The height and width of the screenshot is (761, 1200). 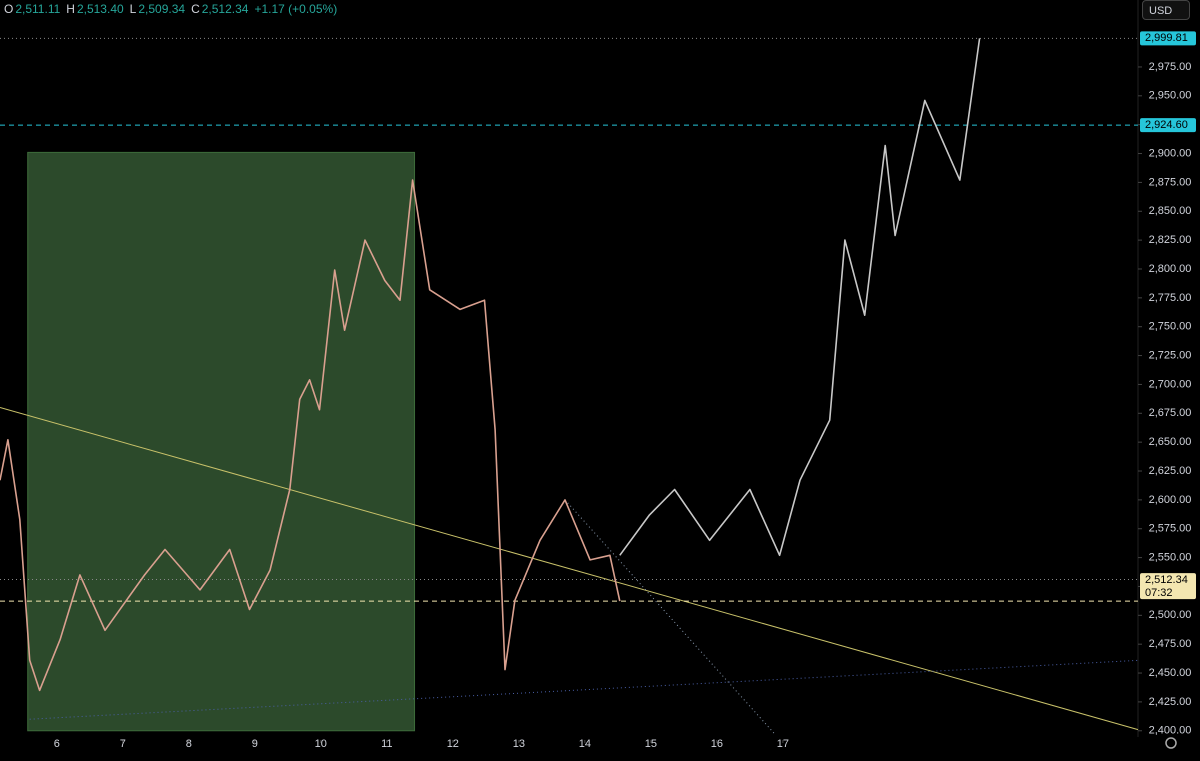 What do you see at coordinates (519, 744) in the screenshot?
I see `x-tick-label: 13` at bounding box center [519, 744].